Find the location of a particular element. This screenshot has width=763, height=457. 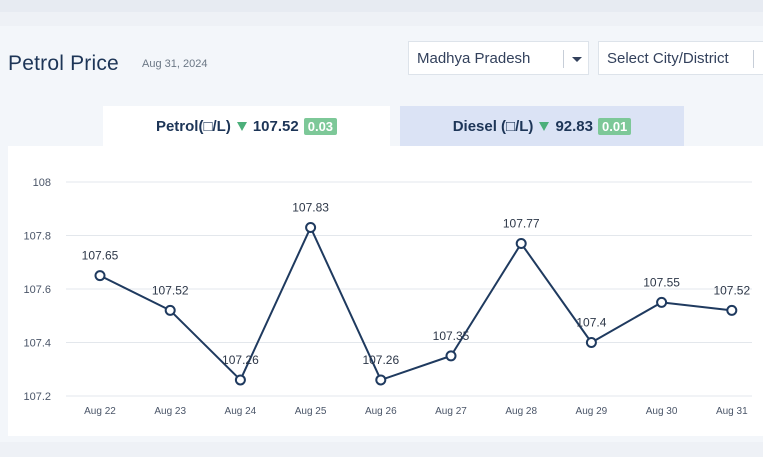

x-tick-label: Aug 25 is located at coordinates (311, 411).